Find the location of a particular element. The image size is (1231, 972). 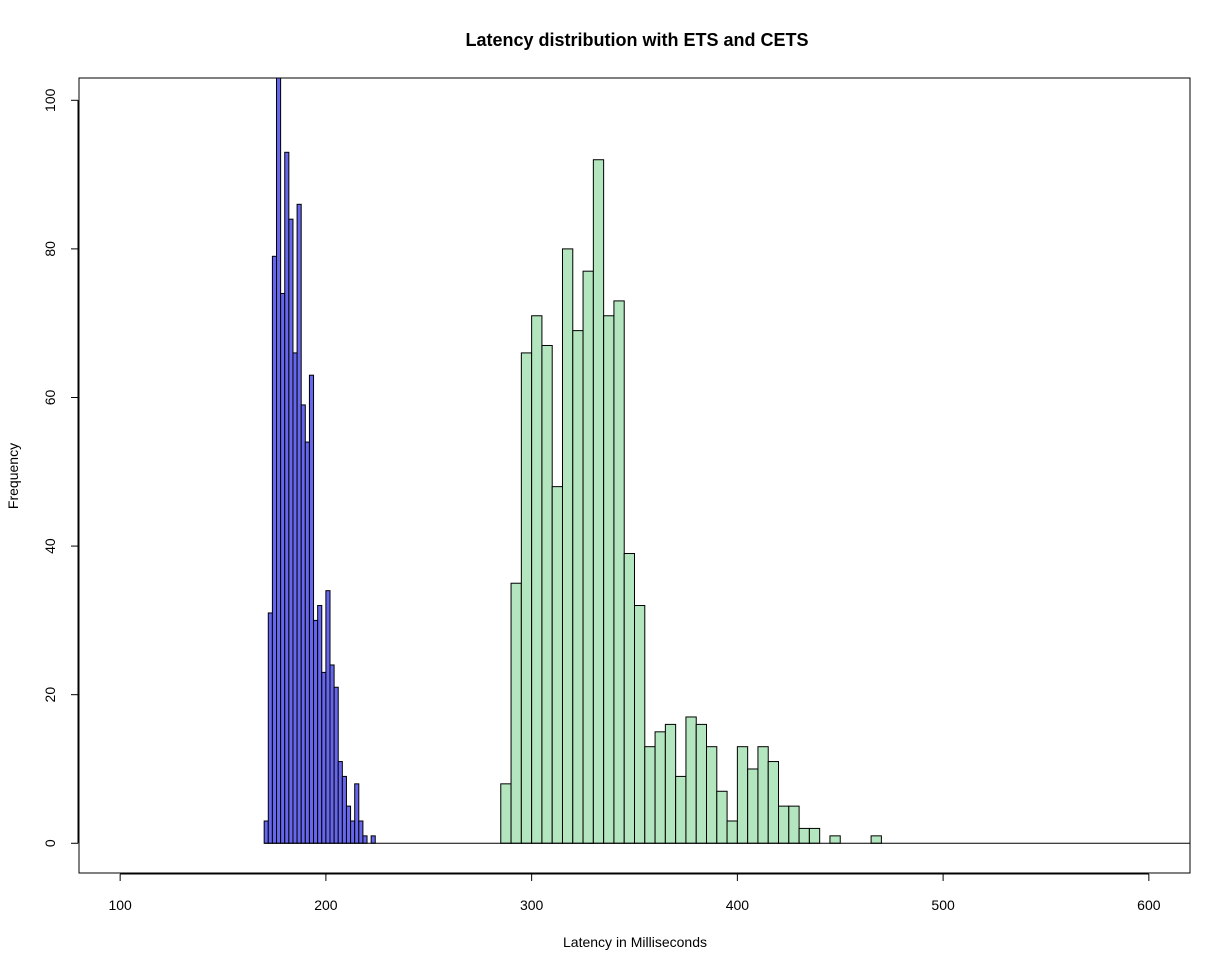

y-axis-label: Frequency is located at coordinates (13, 476).